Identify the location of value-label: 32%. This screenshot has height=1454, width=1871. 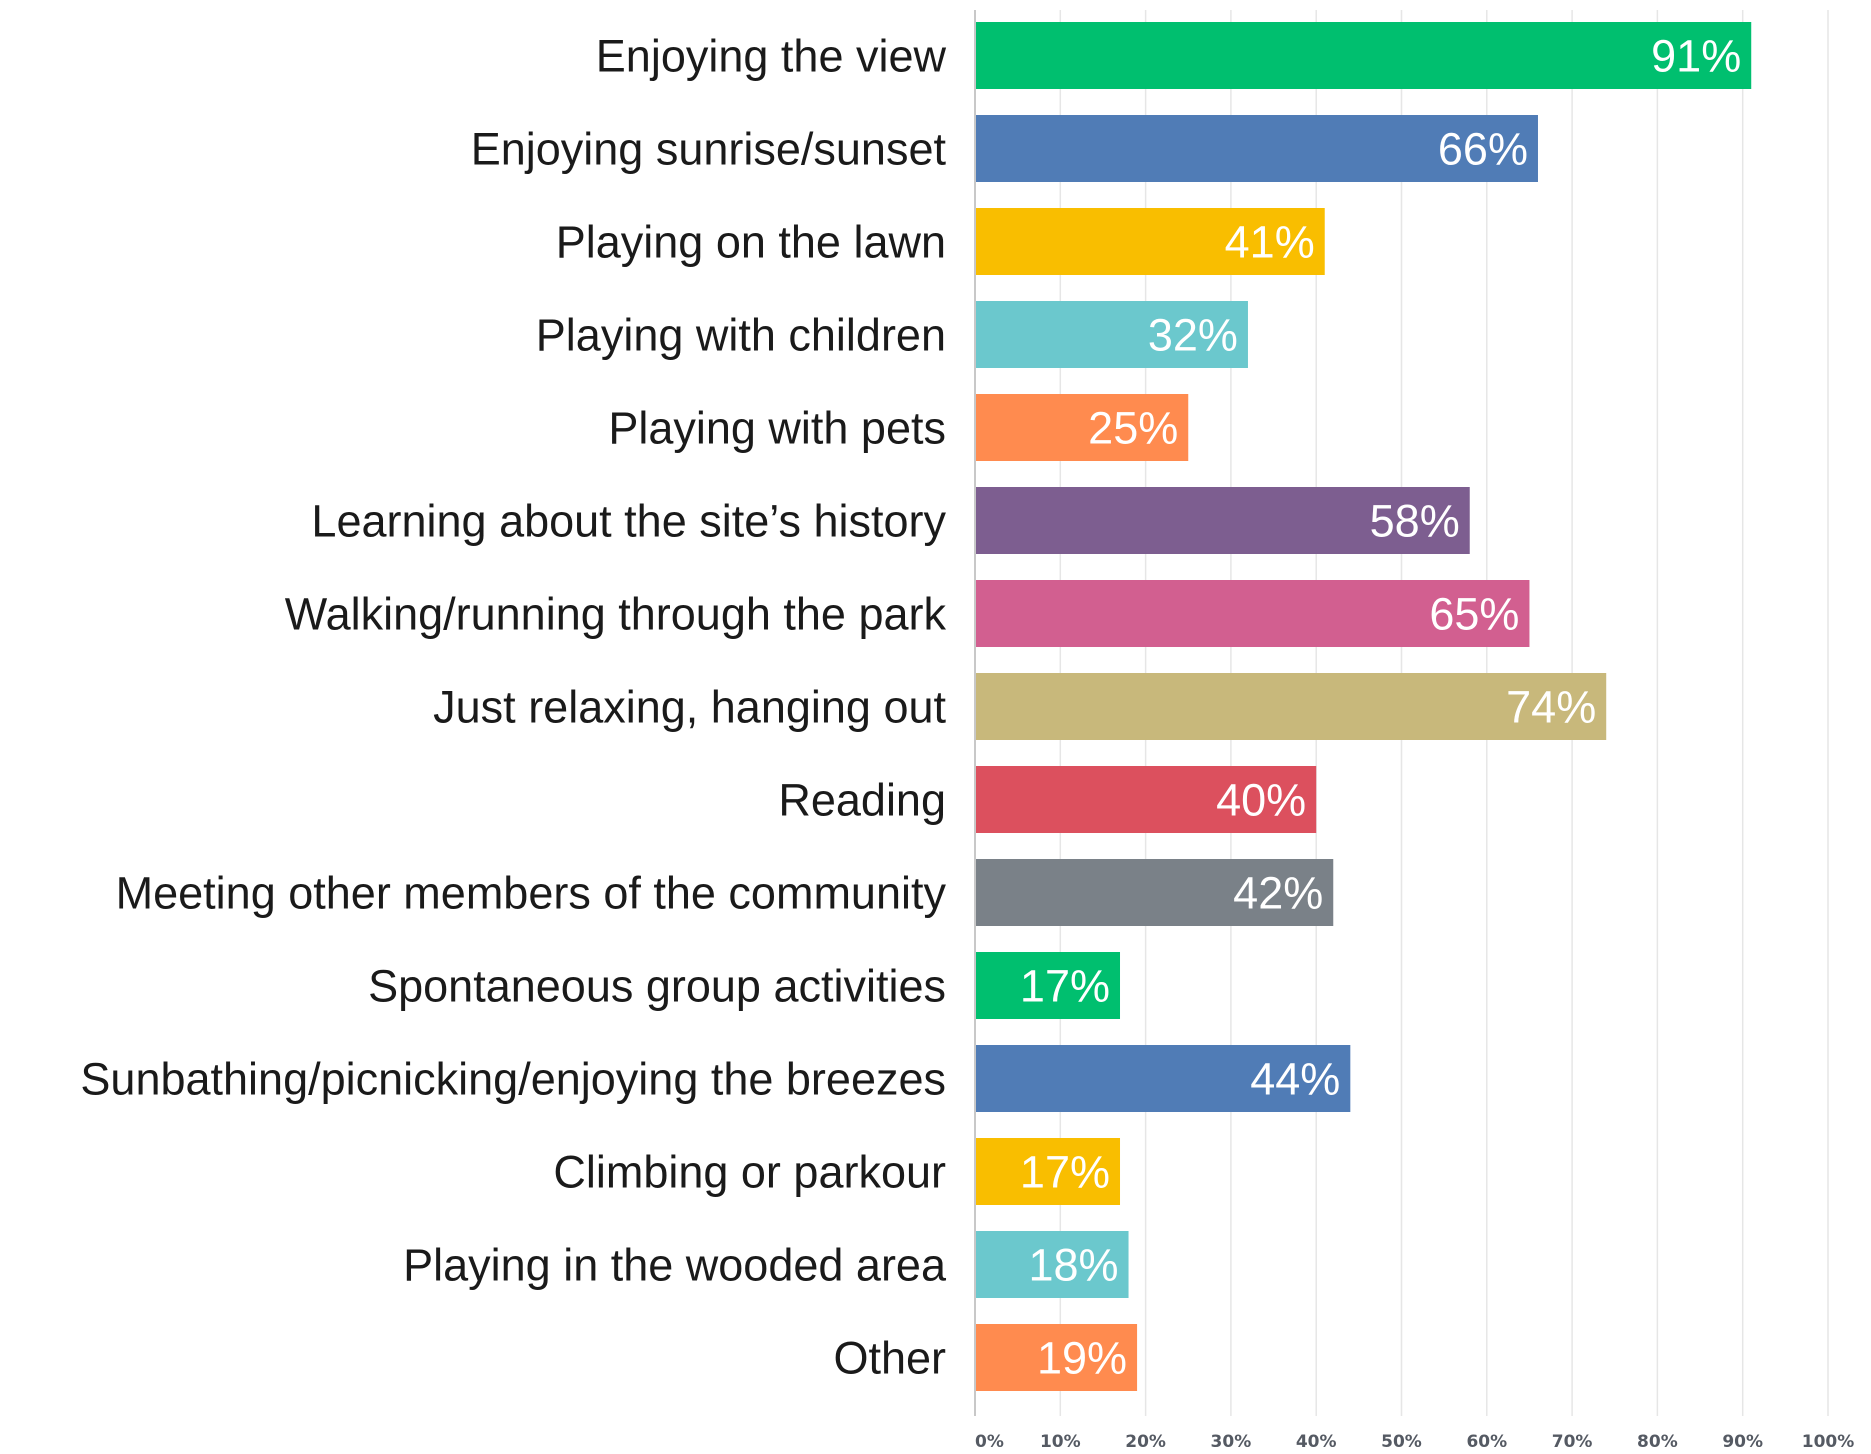
(1193, 335).